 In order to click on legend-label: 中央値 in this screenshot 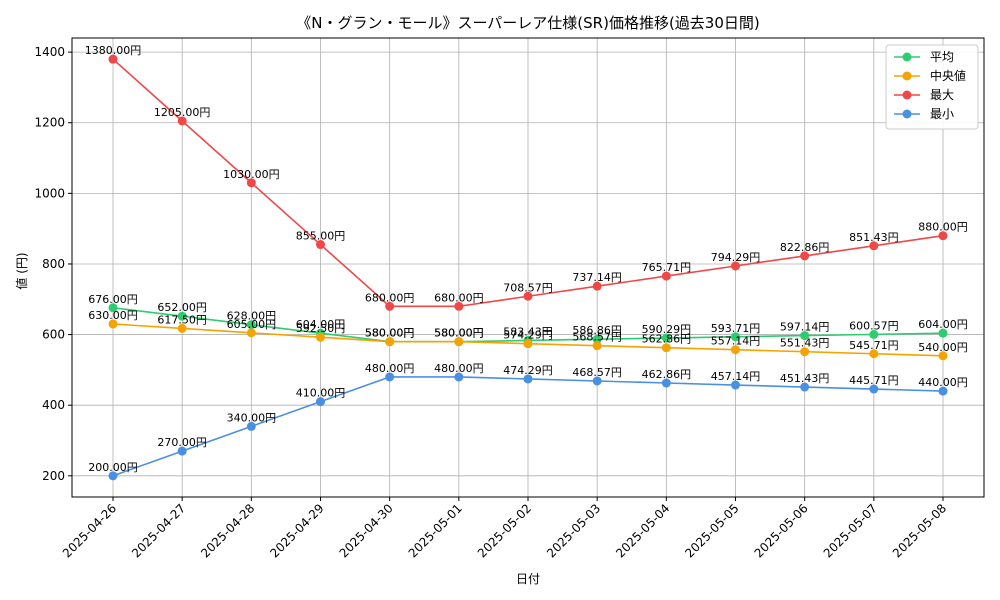, I will do `click(948, 75)`.